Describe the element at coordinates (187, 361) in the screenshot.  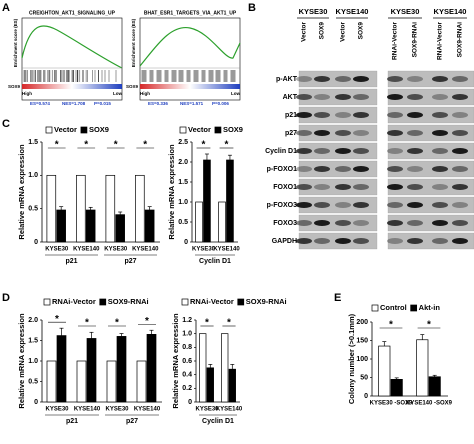
I see `y-tick-label: 0.6` at that location.